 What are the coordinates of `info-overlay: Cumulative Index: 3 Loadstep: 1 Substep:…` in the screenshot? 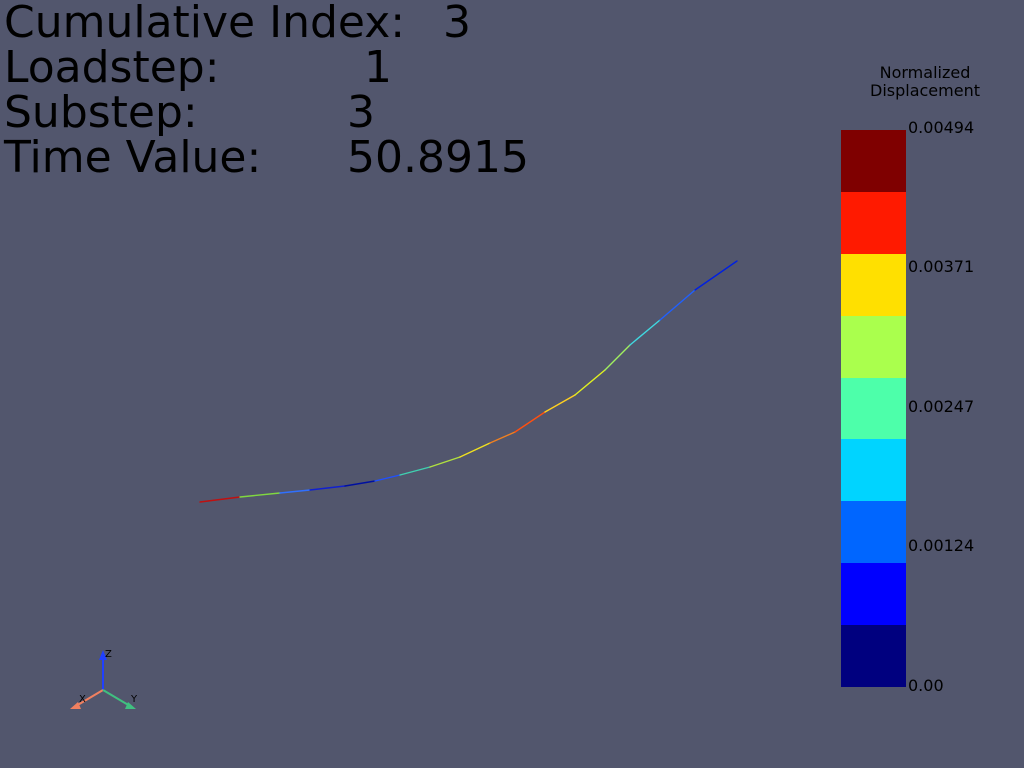 It's located at (266, 90).